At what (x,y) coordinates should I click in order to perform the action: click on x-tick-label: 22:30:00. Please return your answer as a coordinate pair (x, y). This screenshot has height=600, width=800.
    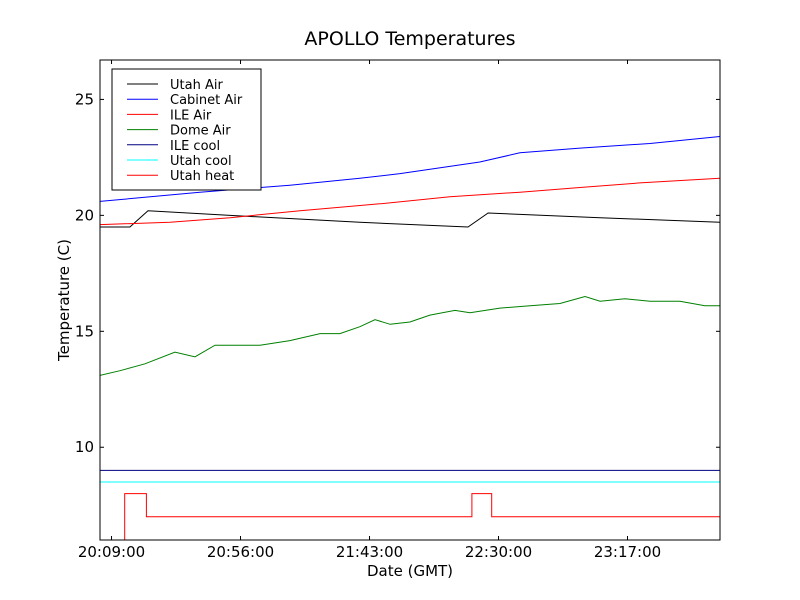
    Looking at the image, I should click on (498, 552).